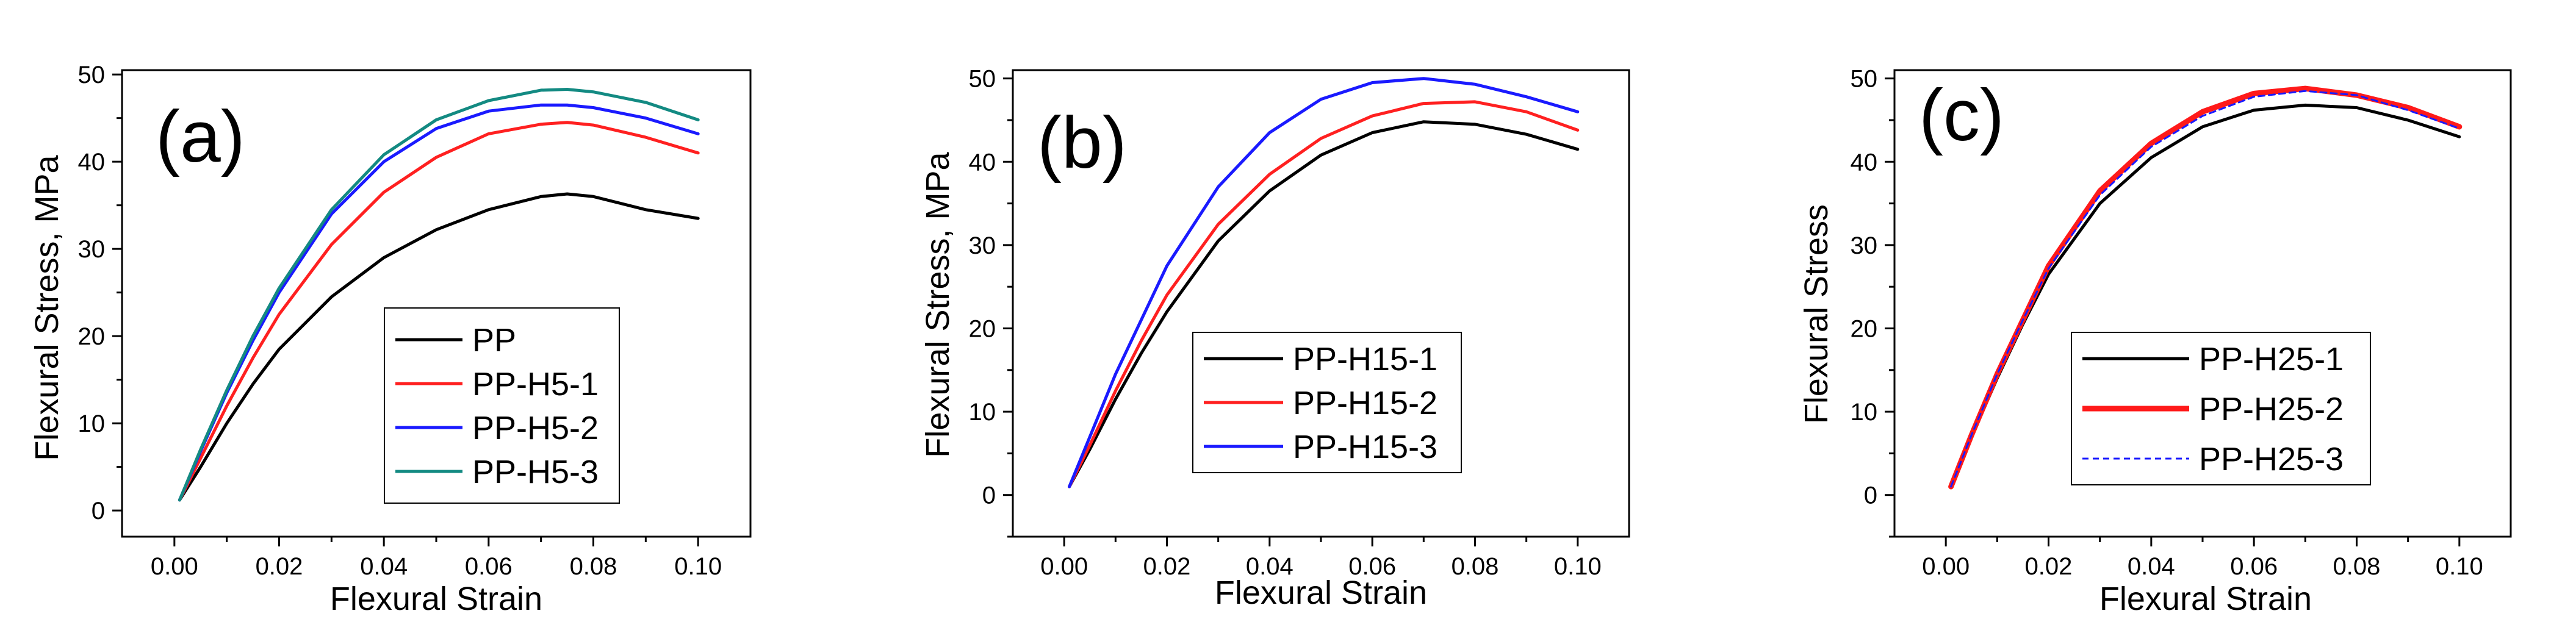  What do you see at coordinates (174, 566) in the screenshot?
I see `panel-a-x-tick-label: 0.00` at bounding box center [174, 566].